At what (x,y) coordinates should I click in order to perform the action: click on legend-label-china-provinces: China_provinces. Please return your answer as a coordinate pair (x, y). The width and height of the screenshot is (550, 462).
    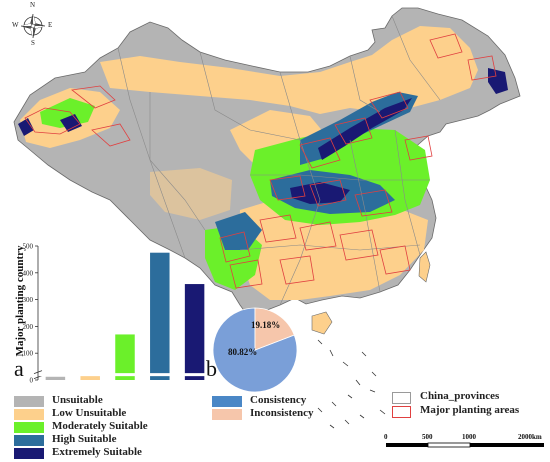
    Looking at the image, I should click on (460, 396).